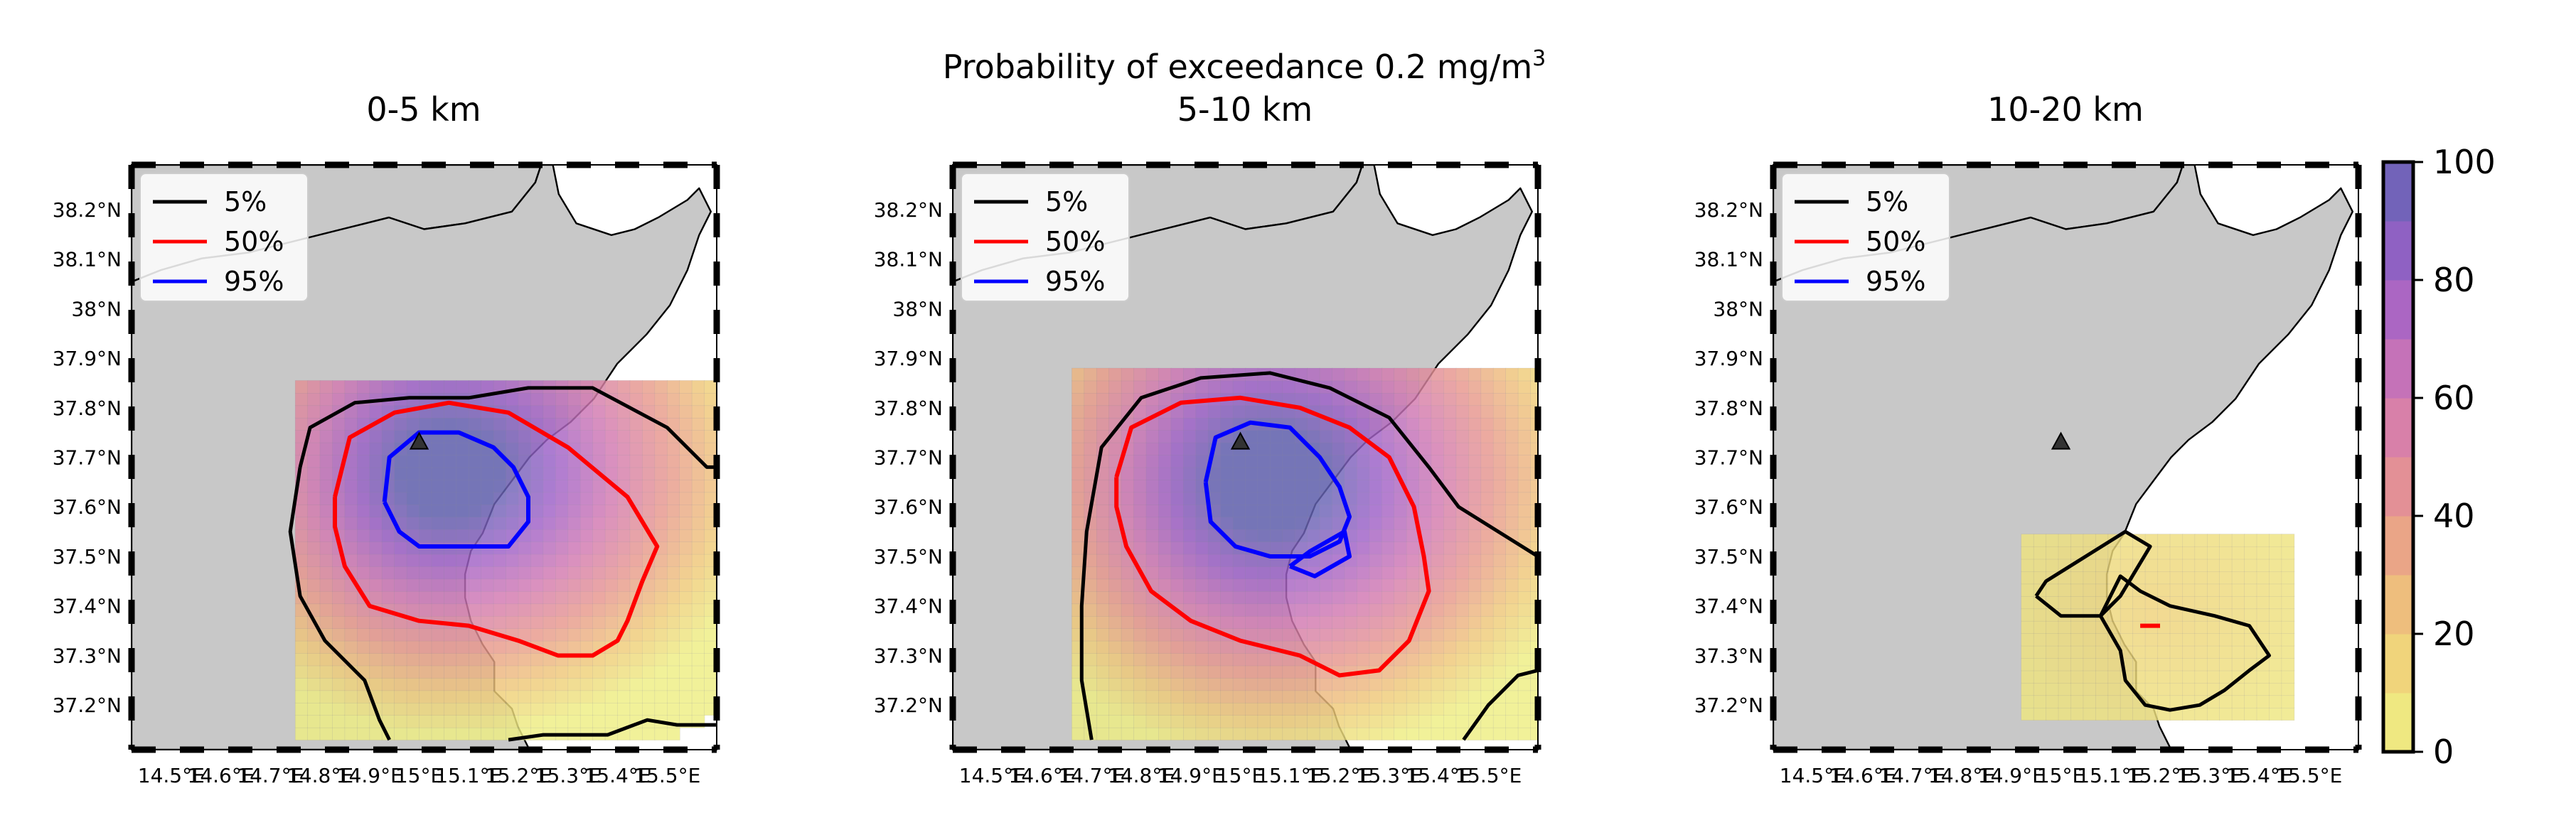 The height and width of the screenshot is (825, 2576). Describe the element at coordinates (87, 408) in the screenshot. I see `y-tick-label: 37.8°N` at that location.